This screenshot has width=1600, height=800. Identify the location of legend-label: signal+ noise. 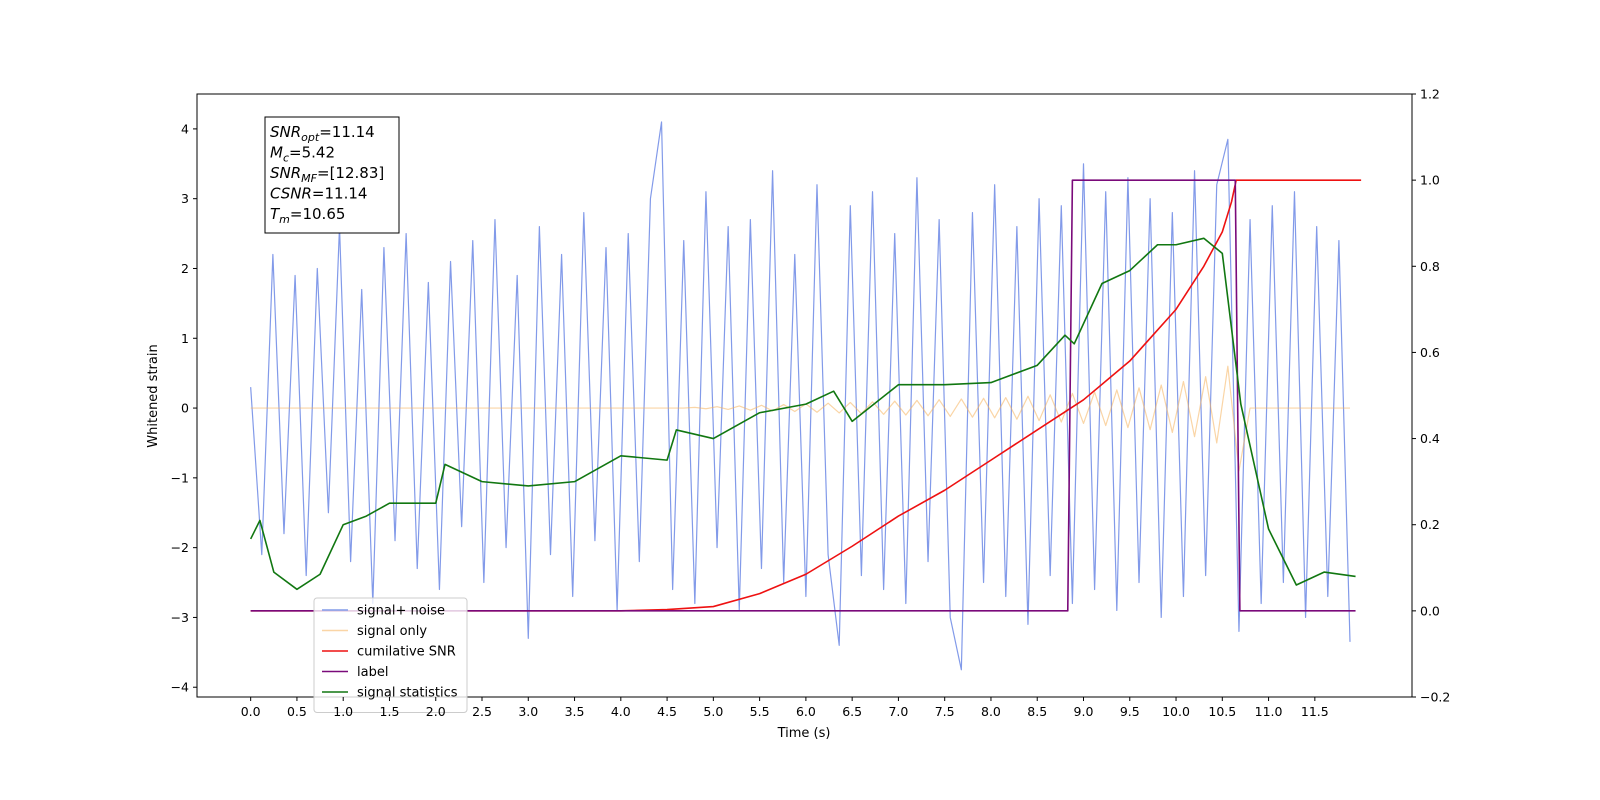
(401, 611).